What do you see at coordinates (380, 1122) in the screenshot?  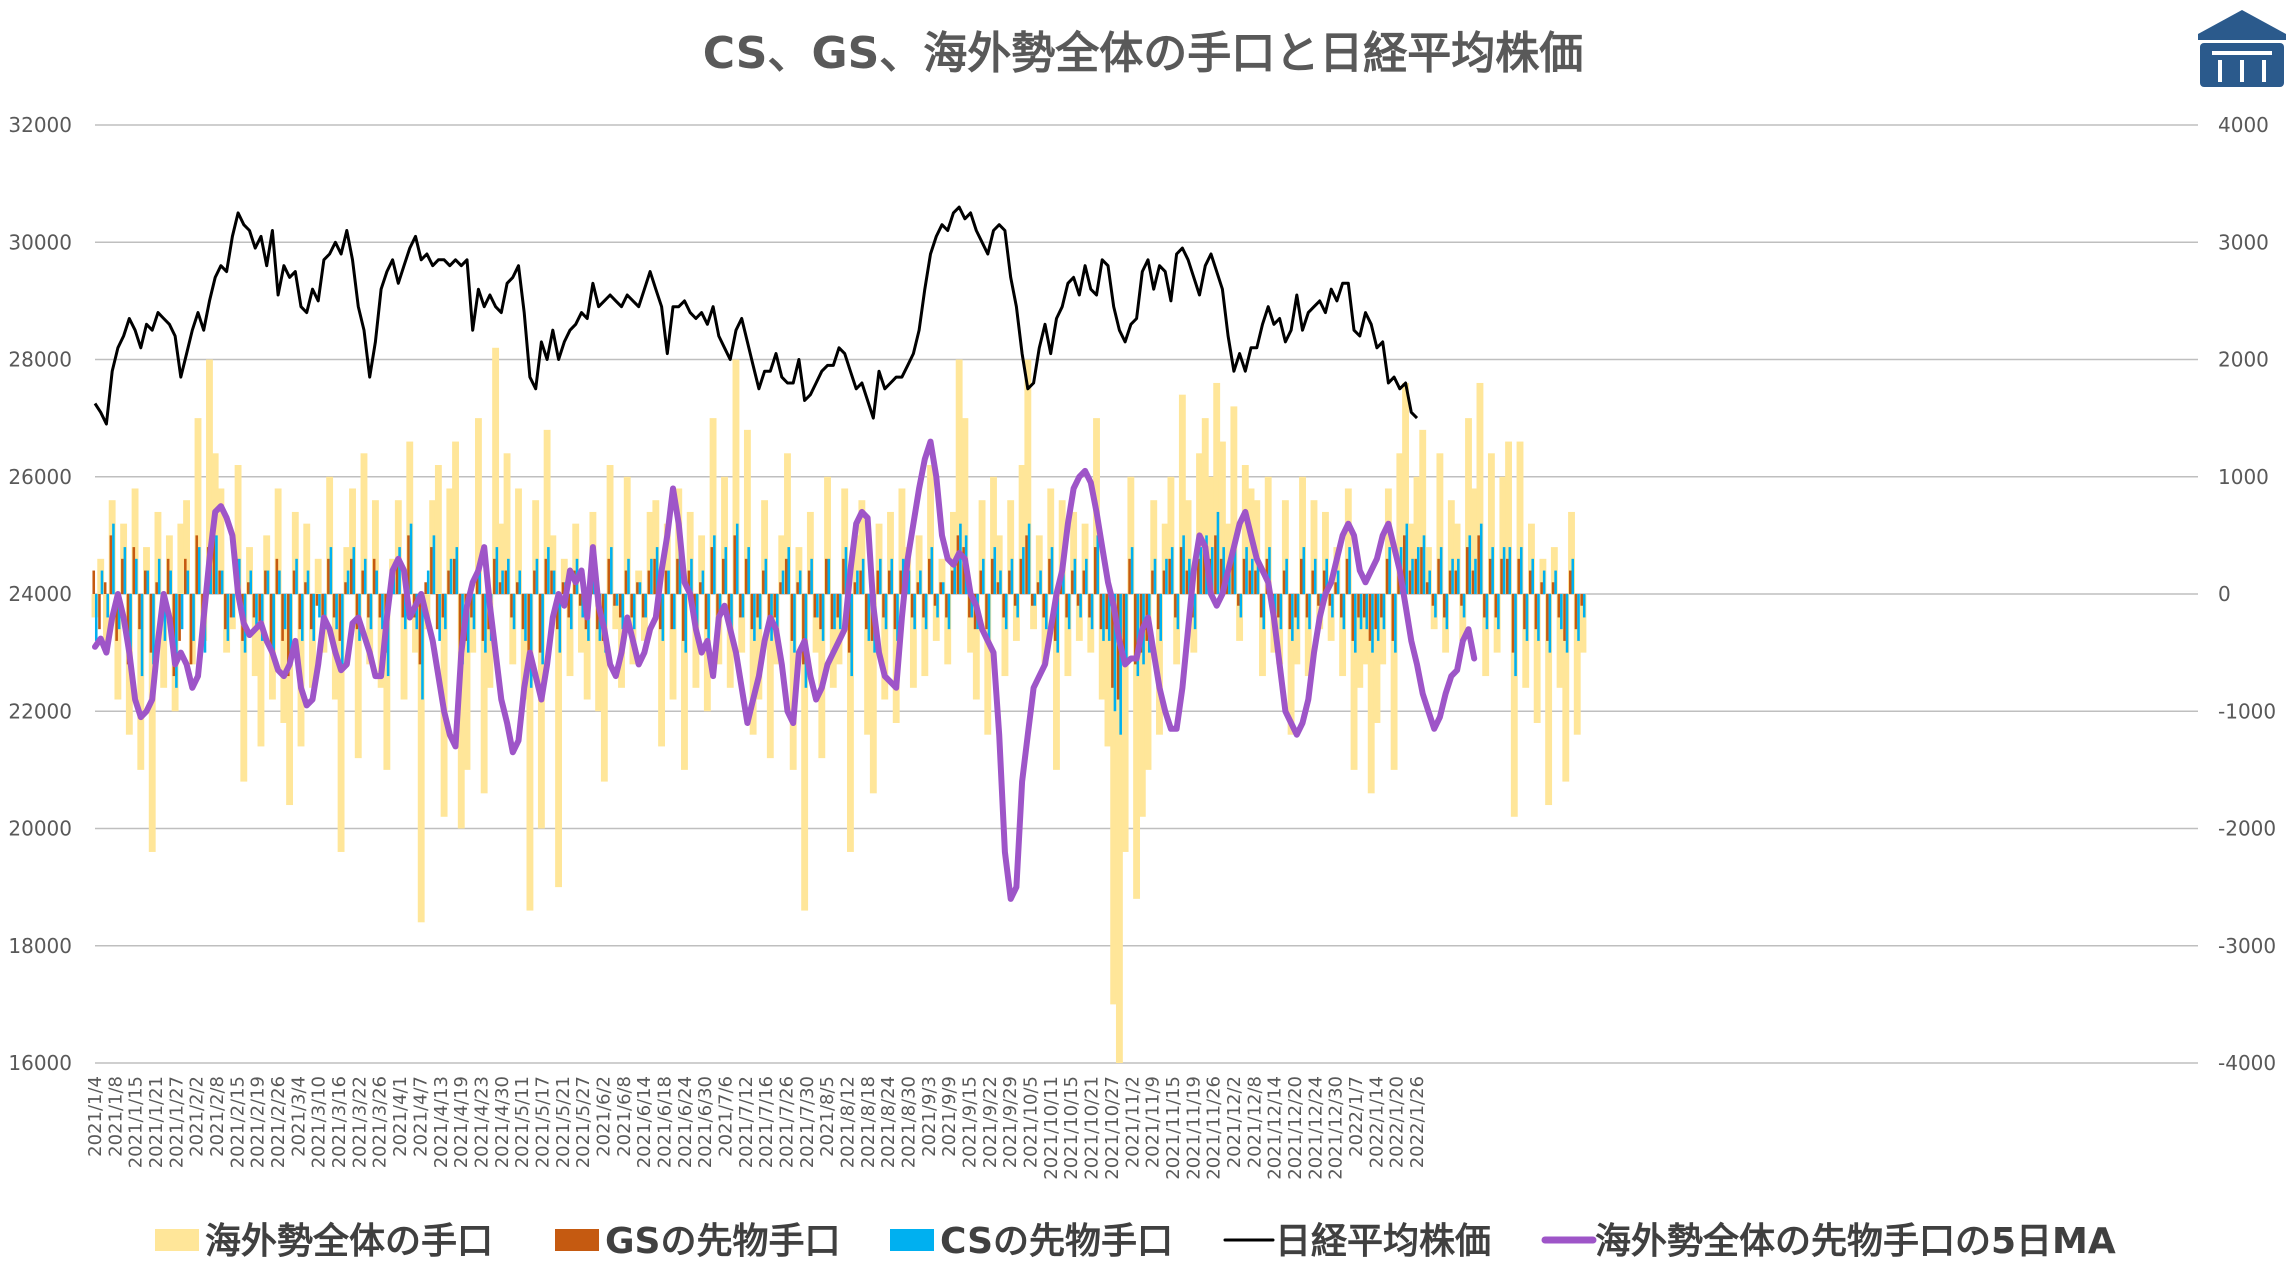 I see `x-axis-tick-label: 2021/3/26` at bounding box center [380, 1122].